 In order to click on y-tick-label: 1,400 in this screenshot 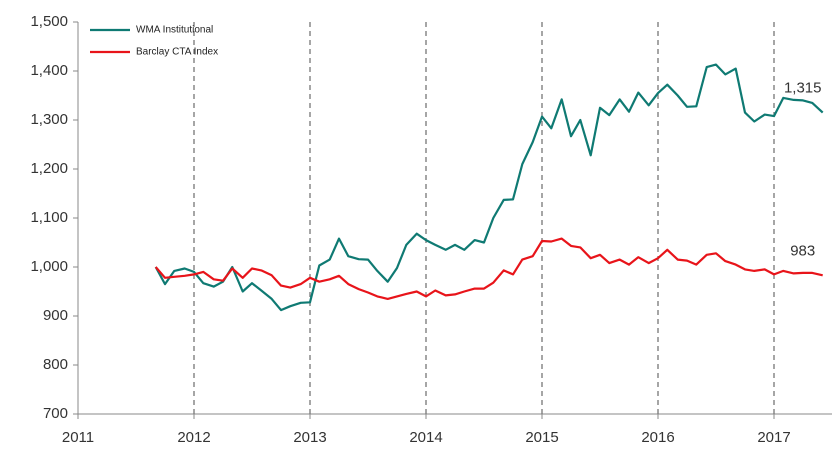, I will do `click(49, 70)`.